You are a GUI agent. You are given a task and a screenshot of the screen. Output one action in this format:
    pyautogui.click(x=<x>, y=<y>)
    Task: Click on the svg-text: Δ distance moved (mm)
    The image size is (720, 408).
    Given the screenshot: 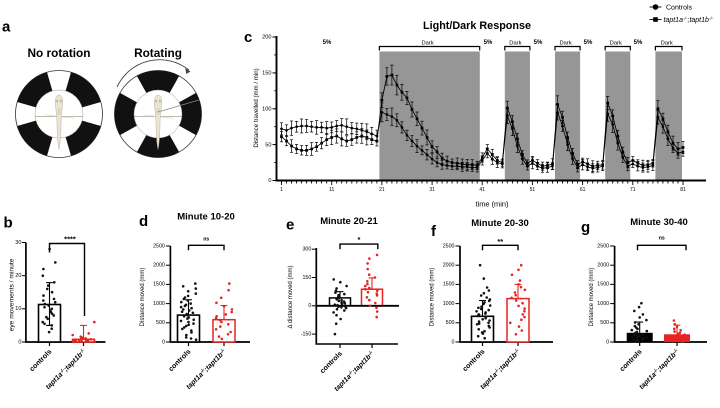 What is the action you would take?
    pyautogui.click(x=291, y=296)
    